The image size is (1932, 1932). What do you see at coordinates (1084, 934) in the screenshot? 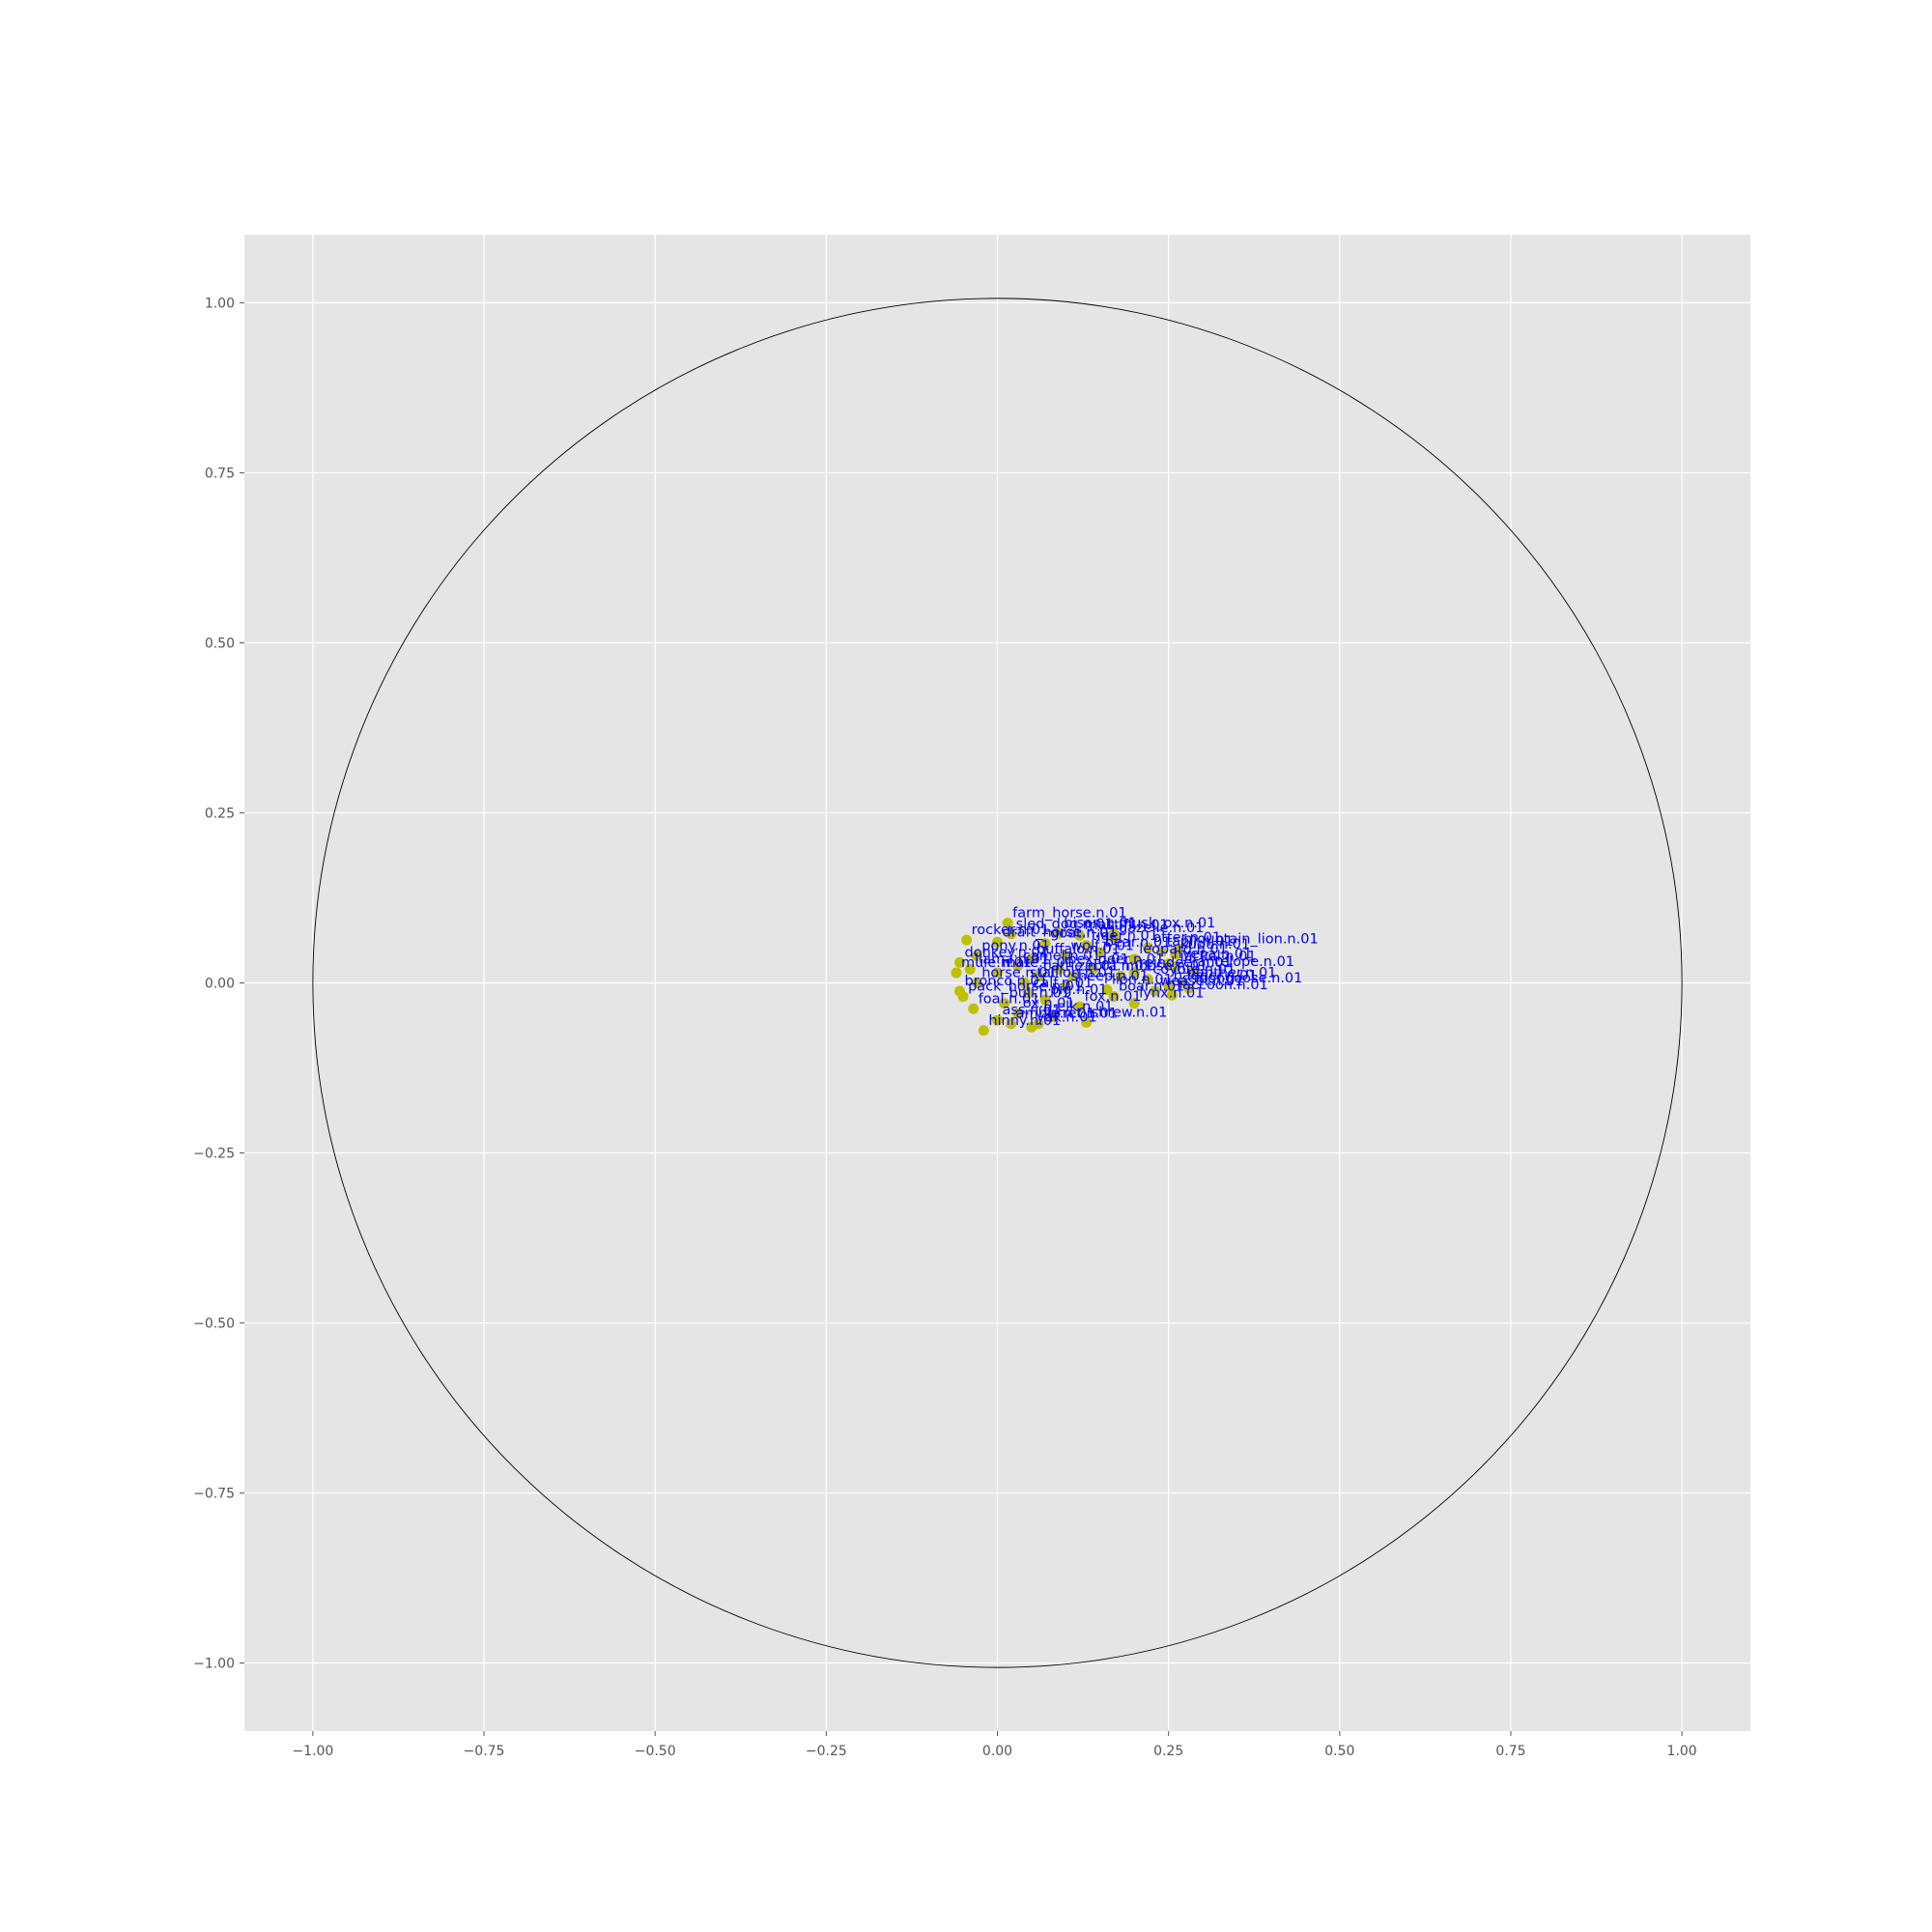
I see `point-label: goat.n.01` at bounding box center [1084, 934].